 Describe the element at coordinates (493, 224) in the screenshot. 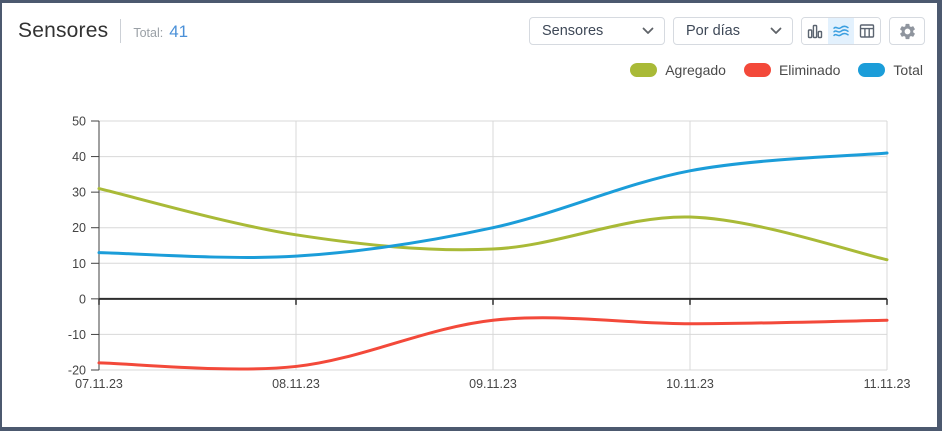

I see `series-agregado` at that location.